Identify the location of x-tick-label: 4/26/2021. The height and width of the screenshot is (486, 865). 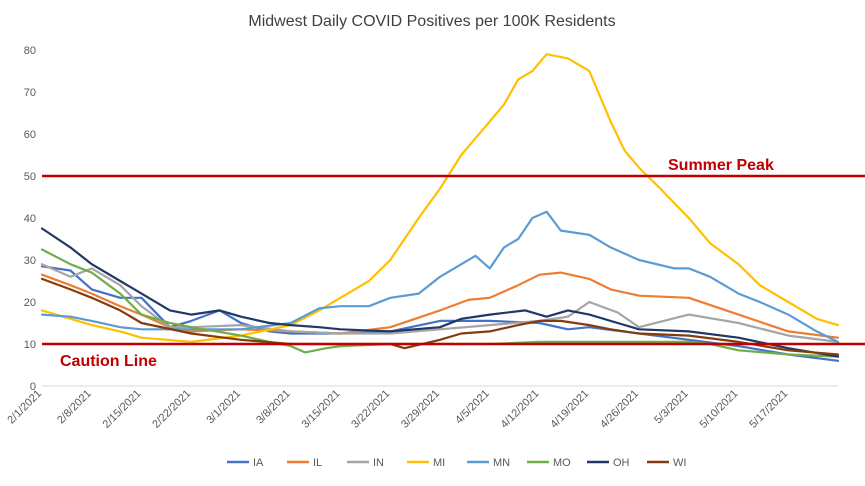
(619, 409).